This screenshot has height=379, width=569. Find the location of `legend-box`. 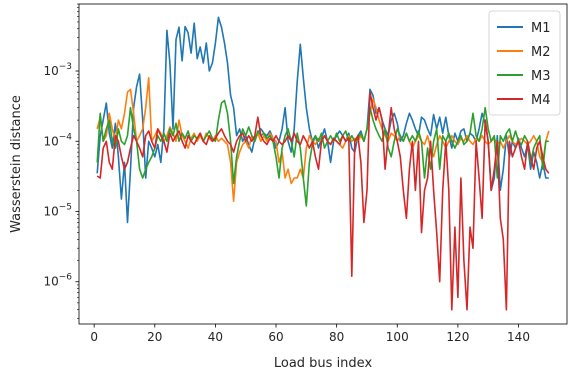

legend-box is located at coordinates (524, 63).